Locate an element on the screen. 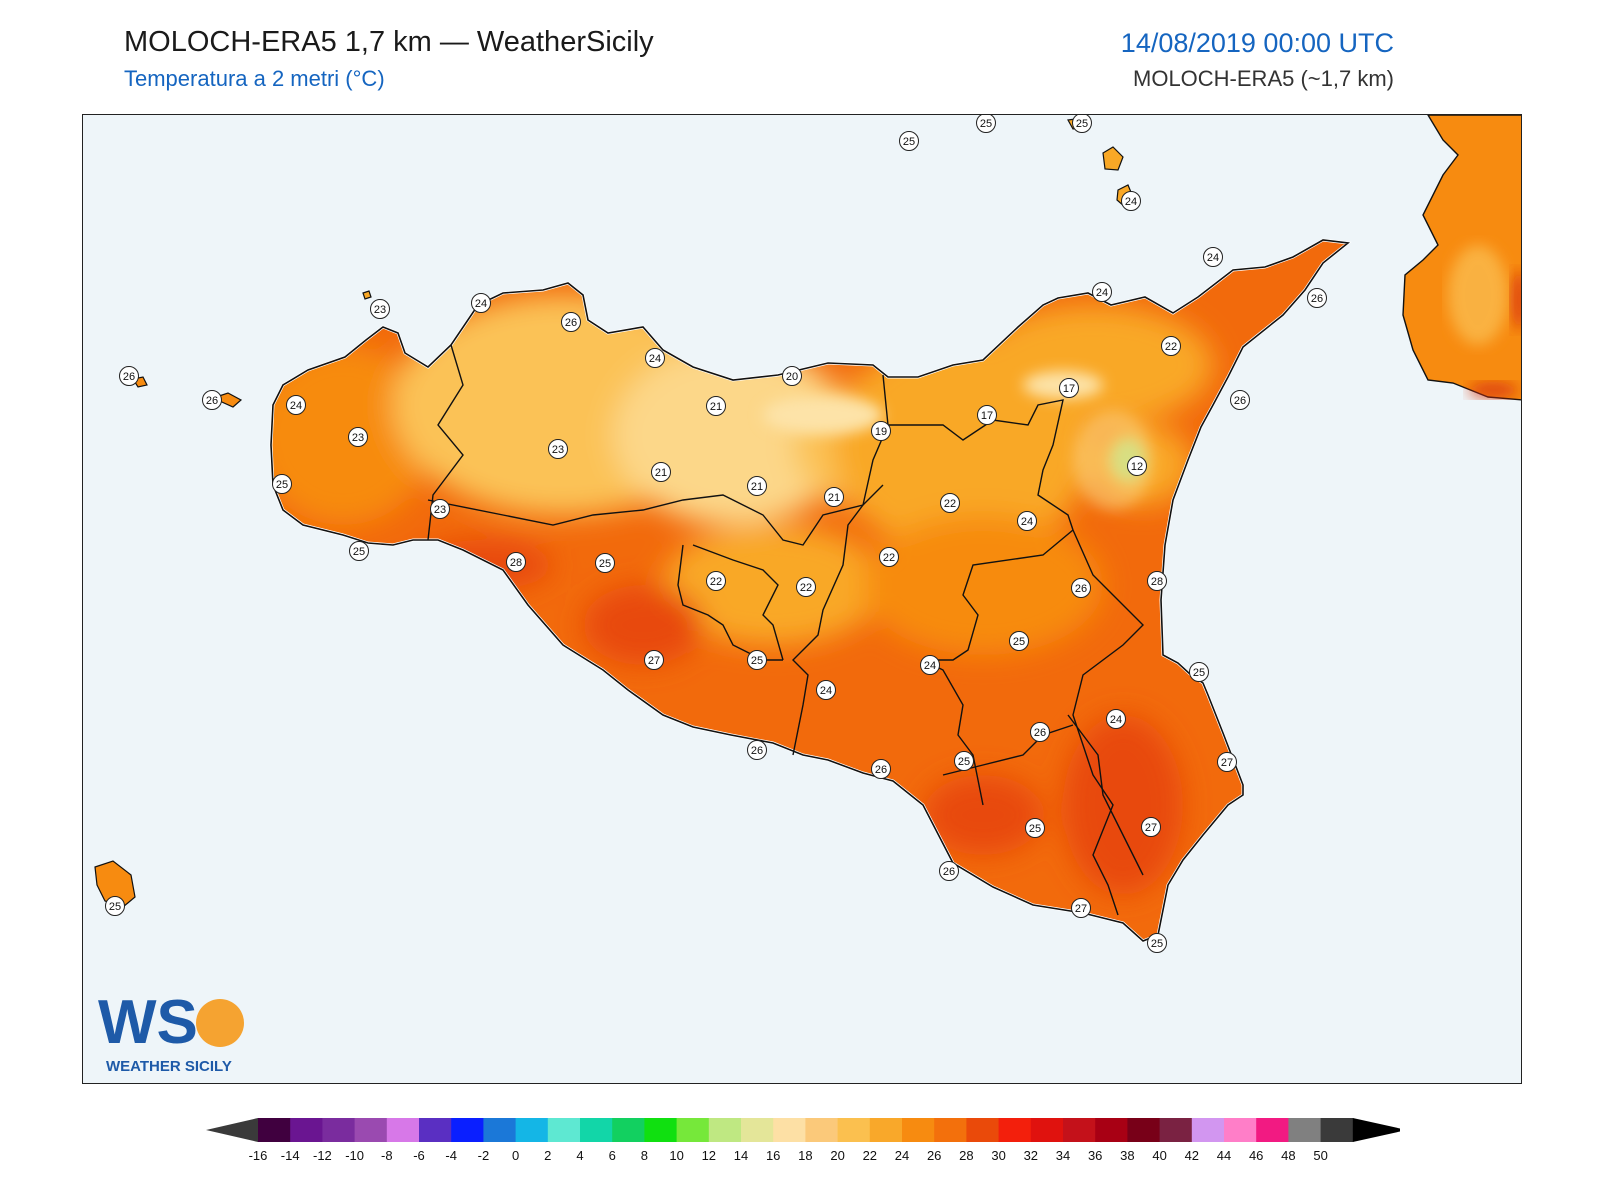  colorbar-tick-label: 20 is located at coordinates (837, 1155).